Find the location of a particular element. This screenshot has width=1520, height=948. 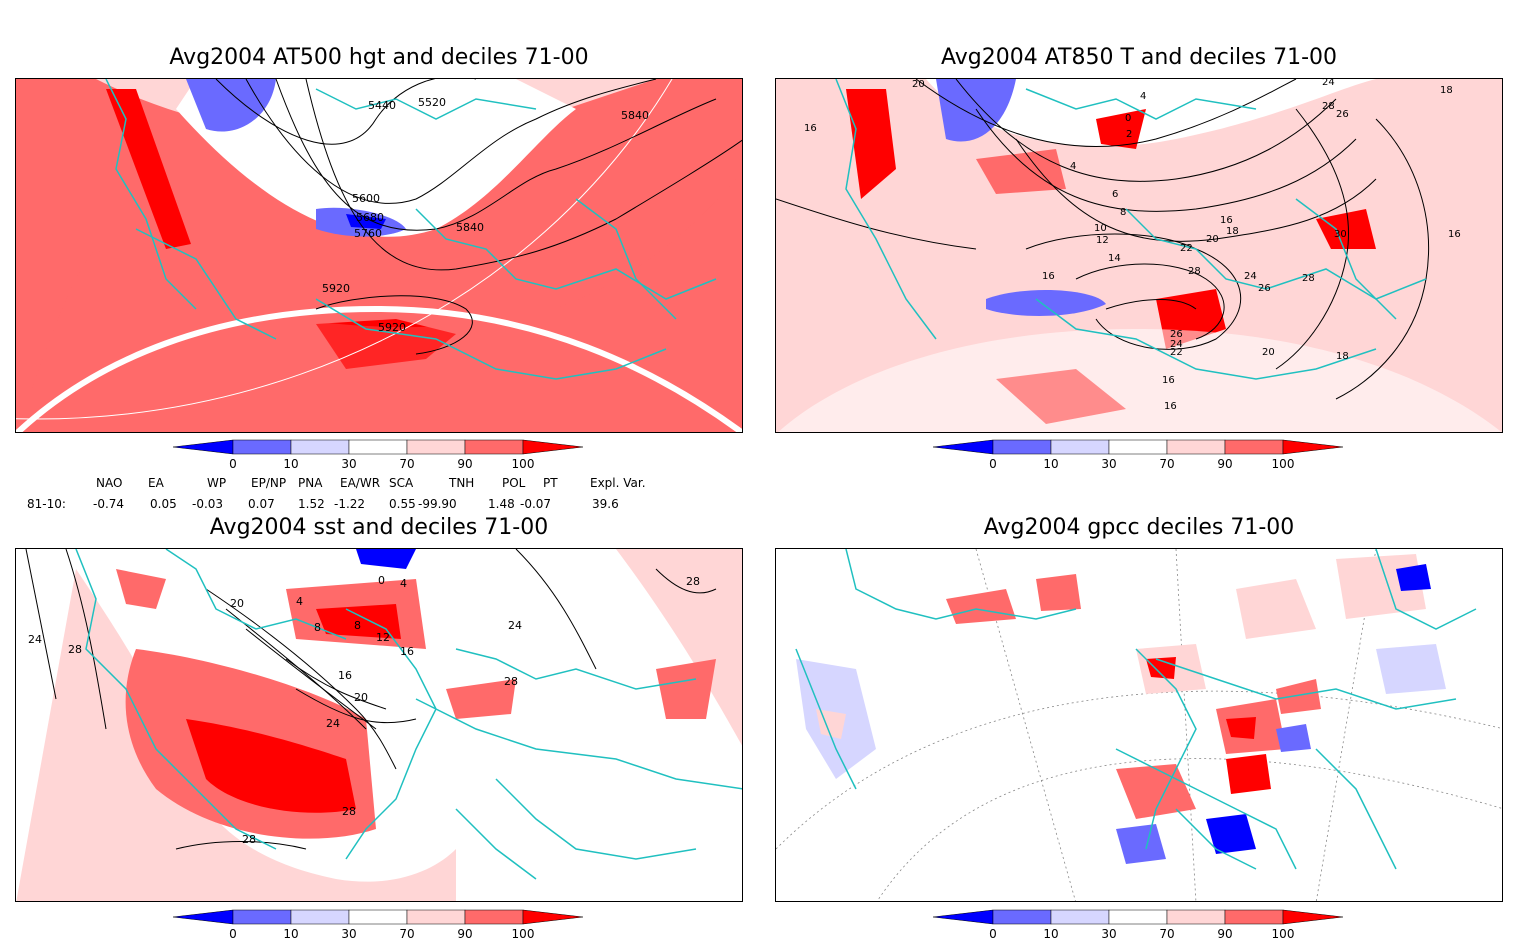

index-header-tnh: TNH is located at coordinates (462, 483).